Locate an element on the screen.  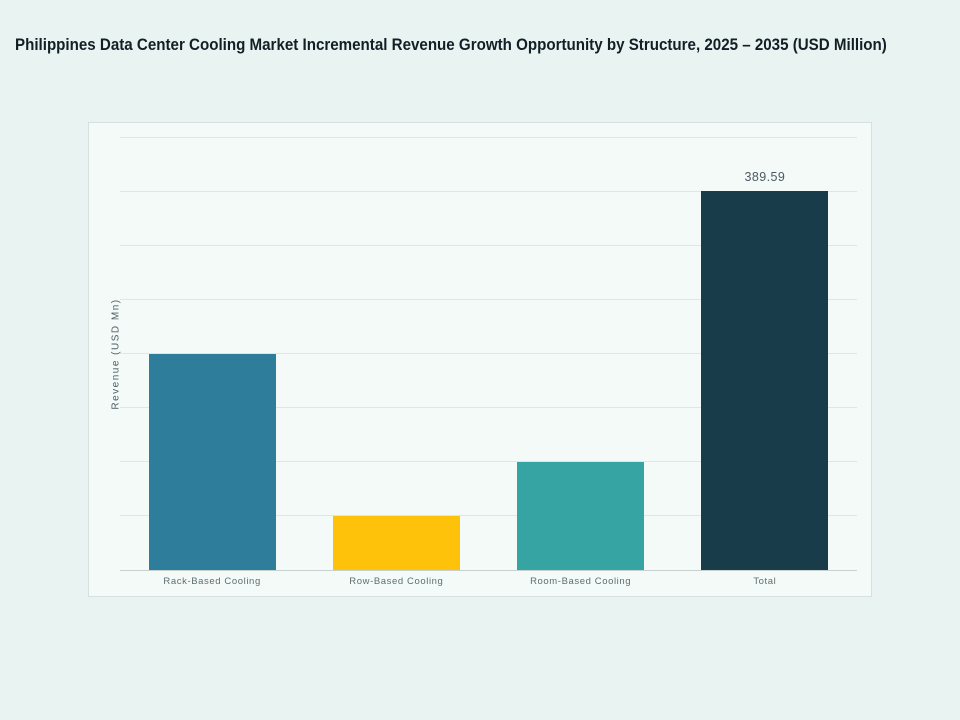
bar-total is located at coordinates (765, 380).